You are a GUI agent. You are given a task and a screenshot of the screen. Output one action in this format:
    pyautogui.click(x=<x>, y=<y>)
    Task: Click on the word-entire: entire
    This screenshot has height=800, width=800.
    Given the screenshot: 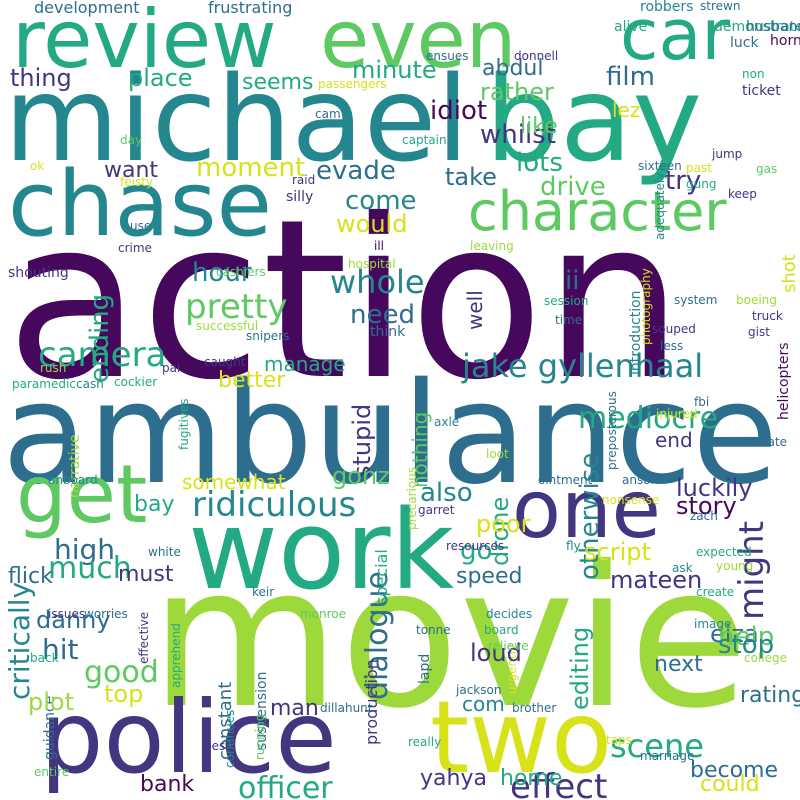 What is the action you would take?
    pyautogui.click(x=52, y=772)
    